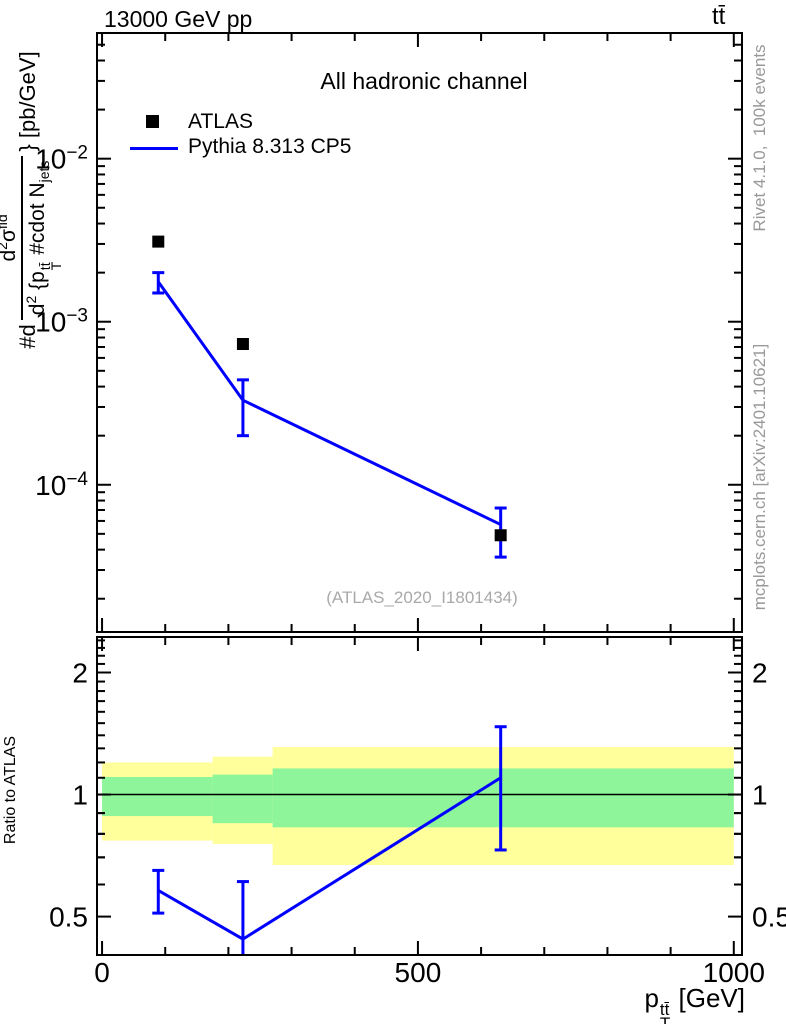 This screenshot has width=786, height=1024. I want to click on pythia-line-marker-icon, so click(154, 148).